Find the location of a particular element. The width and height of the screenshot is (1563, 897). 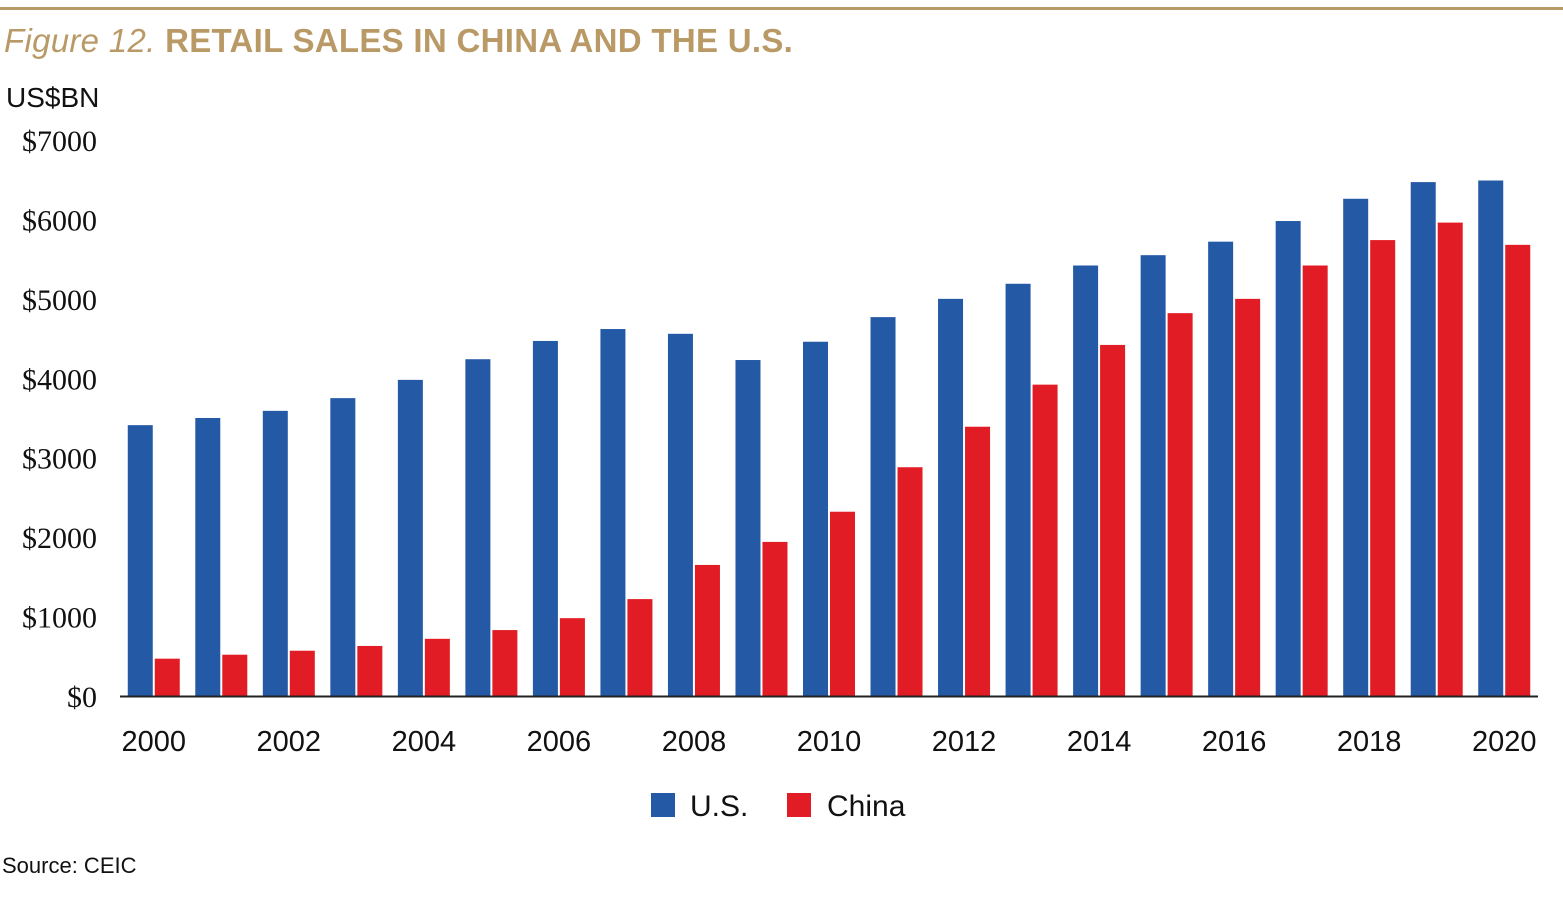

bar-china-2017 is located at coordinates (1315, 480).